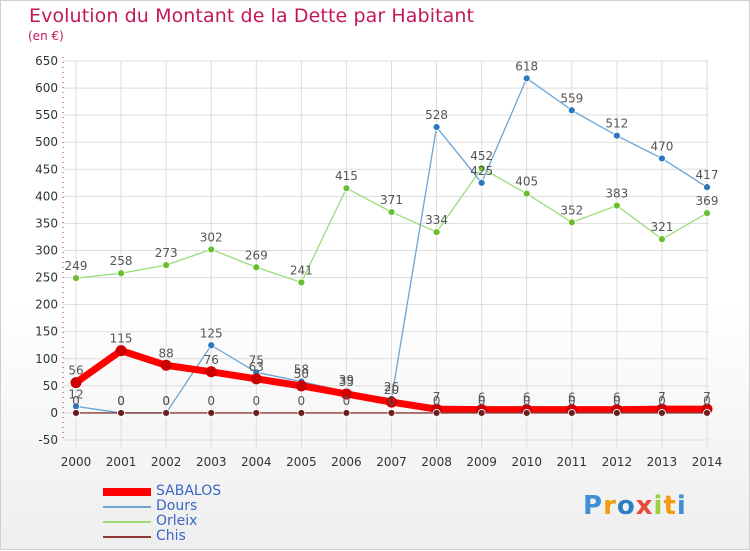  Describe the element at coordinates (46, 115) in the screenshot. I see `y-tick-label: 550` at that location.